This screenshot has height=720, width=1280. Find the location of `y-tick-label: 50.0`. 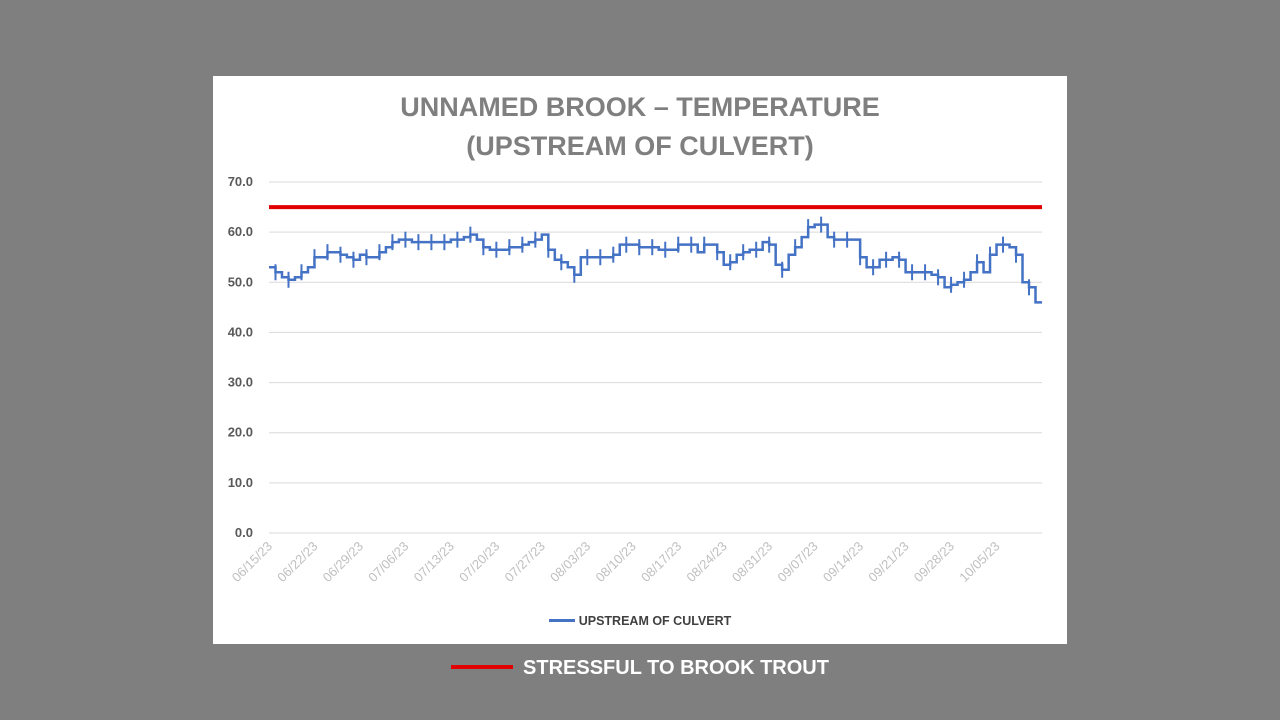

y-tick-label: 50.0 is located at coordinates (240, 281).